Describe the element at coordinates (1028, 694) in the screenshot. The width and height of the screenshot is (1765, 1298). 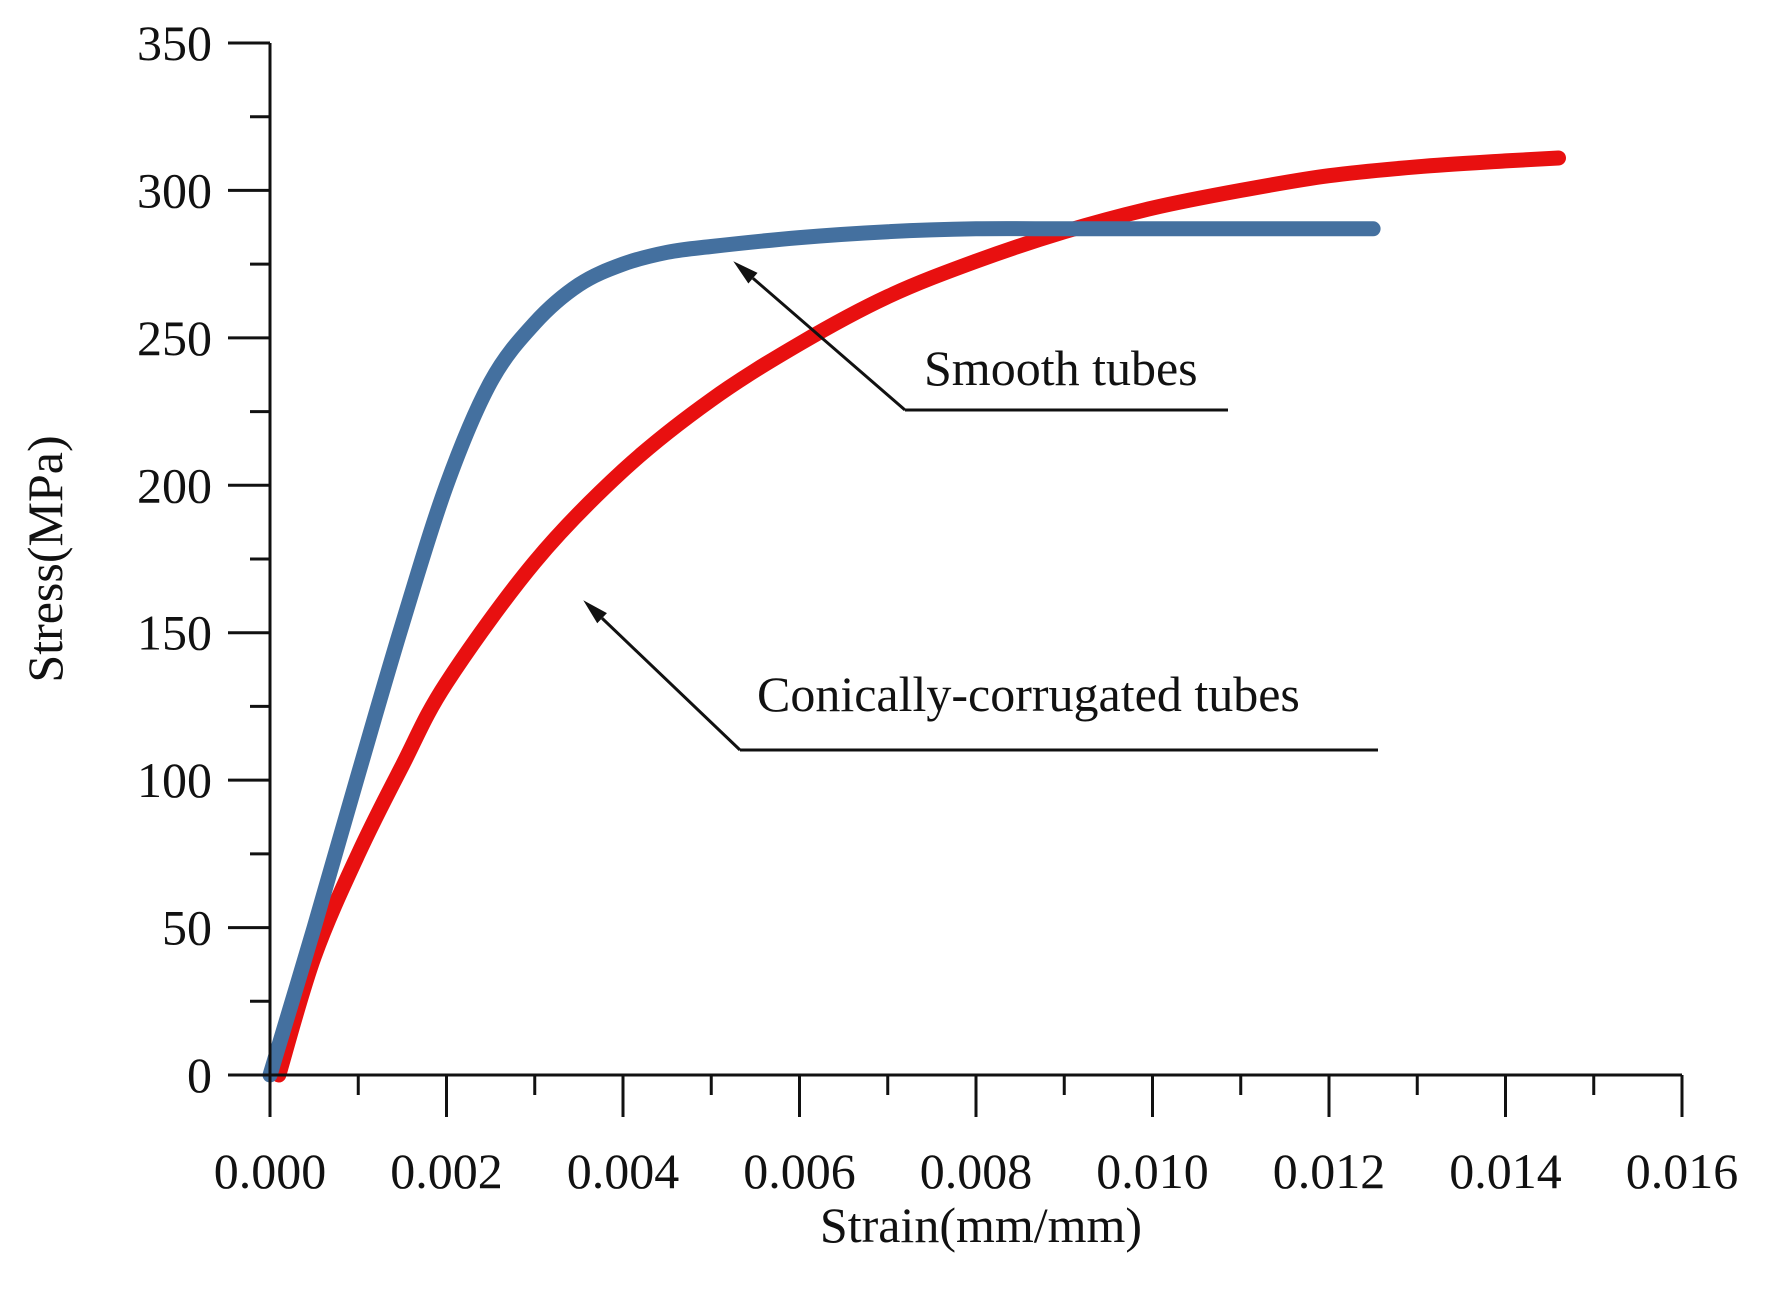
I see `annotation-label-conically-corrugated-tubes: Conically-corrugated tubes` at that location.